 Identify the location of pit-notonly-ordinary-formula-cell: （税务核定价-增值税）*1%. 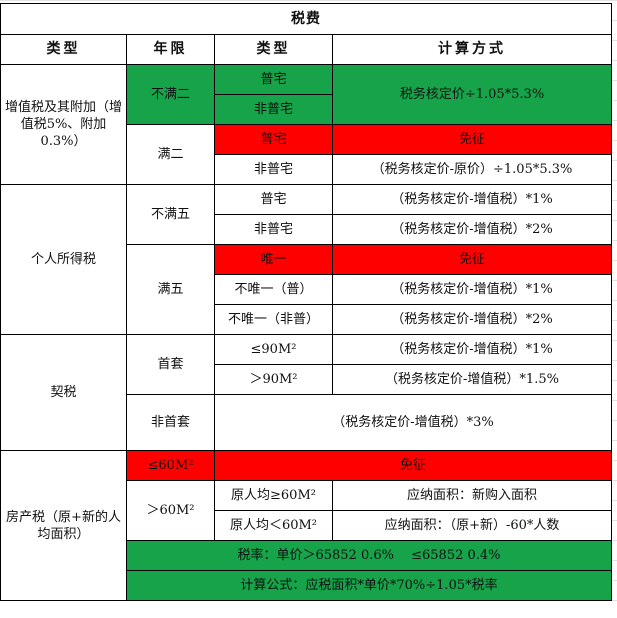
(472, 289).